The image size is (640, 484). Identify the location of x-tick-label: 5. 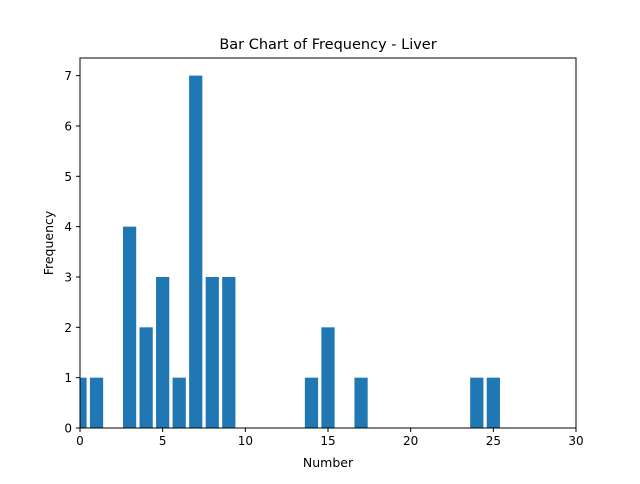
(163, 441).